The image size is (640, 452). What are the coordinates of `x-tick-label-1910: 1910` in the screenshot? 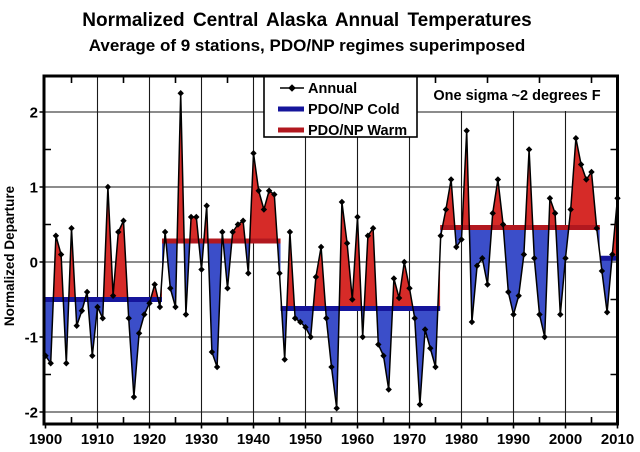 It's located at (97, 439).